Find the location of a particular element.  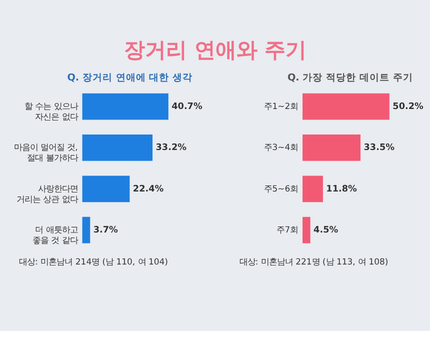

data-label: 4.5% is located at coordinates (326, 231).